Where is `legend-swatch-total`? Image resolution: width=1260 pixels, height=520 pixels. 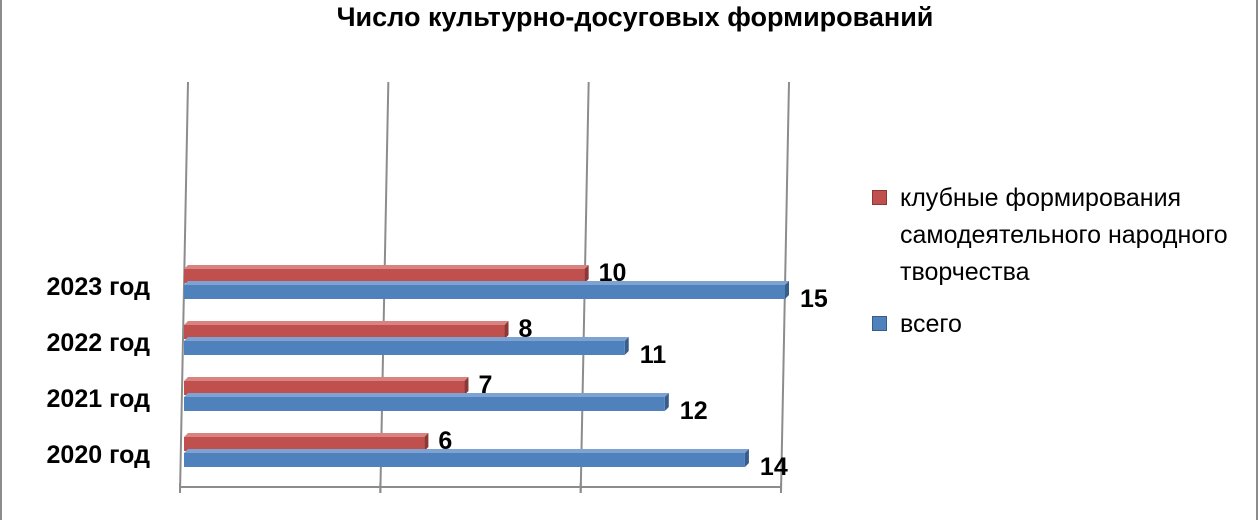
legend-swatch-total is located at coordinates (879, 323).